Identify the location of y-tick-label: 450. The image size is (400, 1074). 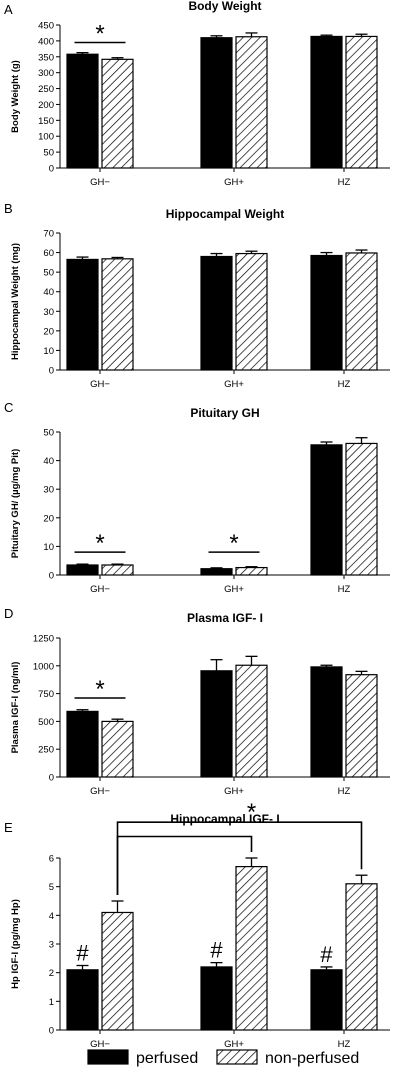
(46, 26).